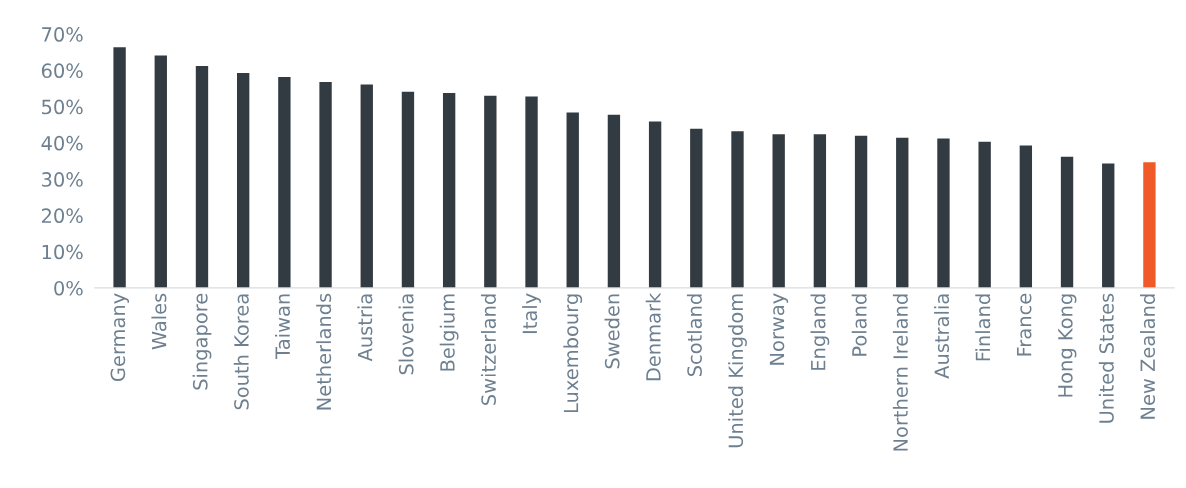  I want to click on x-tick-label: Northern Ireland, so click(900, 372).